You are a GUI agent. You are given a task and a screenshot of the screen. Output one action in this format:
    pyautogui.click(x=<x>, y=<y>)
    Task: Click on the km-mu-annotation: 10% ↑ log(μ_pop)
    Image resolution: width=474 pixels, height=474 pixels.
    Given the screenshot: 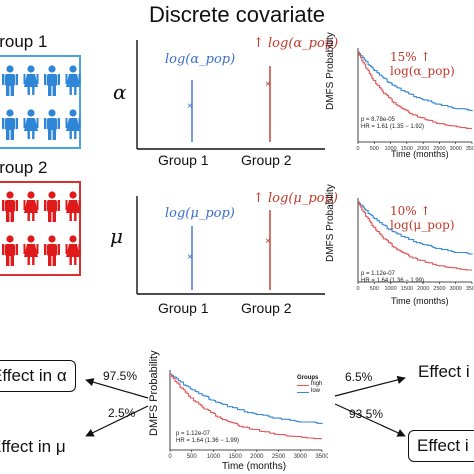 What is the action you would take?
    pyautogui.click(x=422, y=218)
    